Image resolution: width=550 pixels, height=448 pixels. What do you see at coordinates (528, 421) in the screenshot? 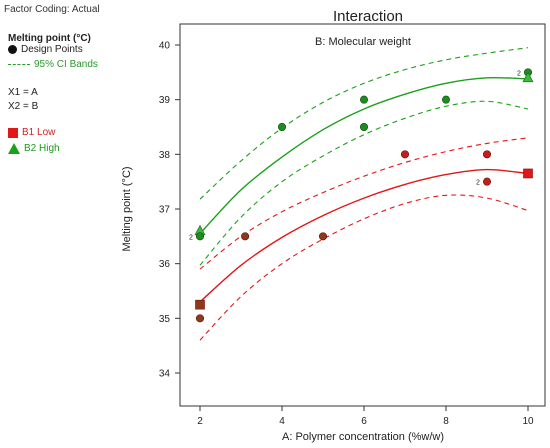
I see `x-tick-label: 10` at bounding box center [528, 421].